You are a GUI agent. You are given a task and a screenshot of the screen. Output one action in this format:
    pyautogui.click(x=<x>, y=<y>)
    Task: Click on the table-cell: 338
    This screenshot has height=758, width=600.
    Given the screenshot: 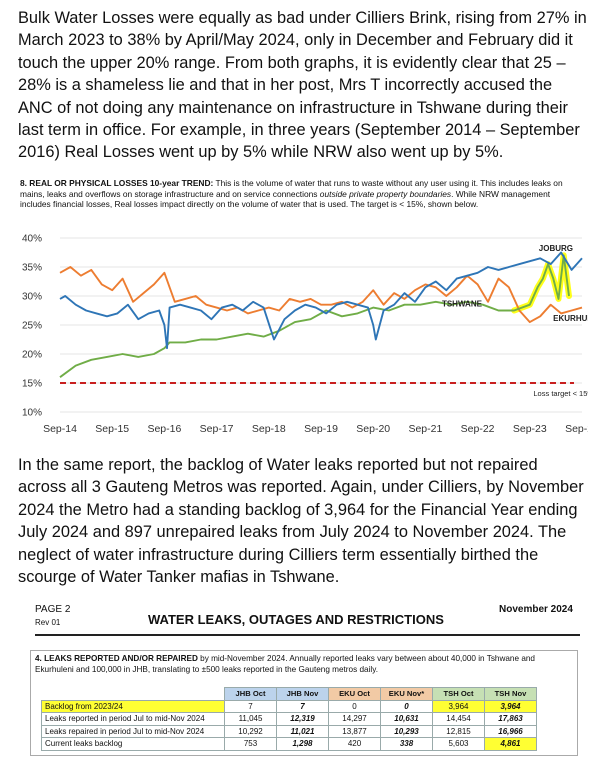 What is the action you would take?
    pyautogui.click(x=406, y=744)
    